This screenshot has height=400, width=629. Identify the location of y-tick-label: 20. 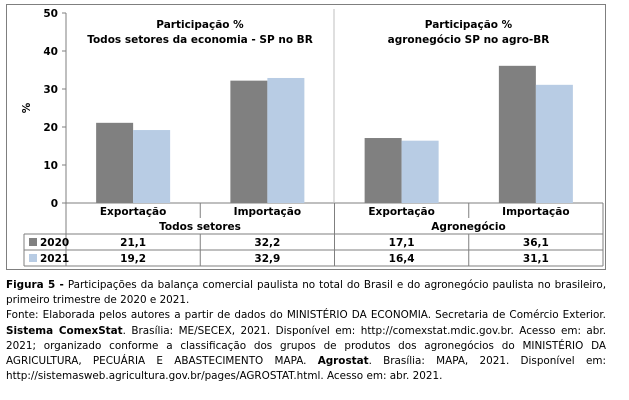
(50, 128).